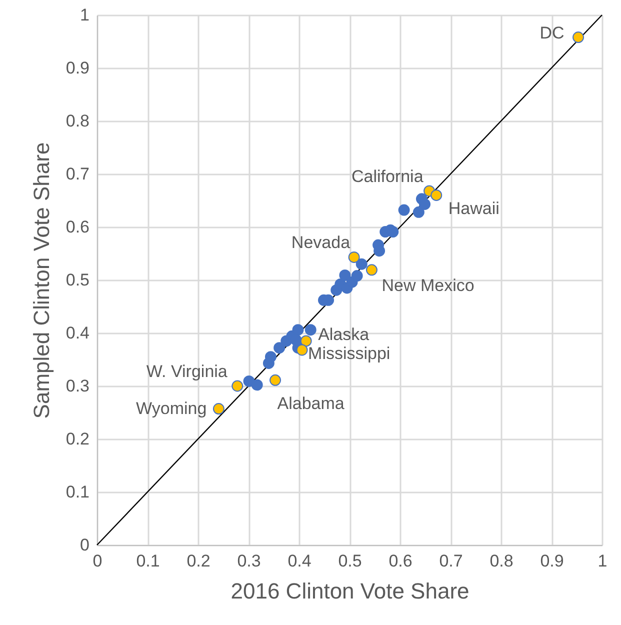 This screenshot has width=621, height=625. What do you see at coordinates (85, 15) in the screenshot?
I see `y-tick-label: 1` at bounding box center [85, 15].